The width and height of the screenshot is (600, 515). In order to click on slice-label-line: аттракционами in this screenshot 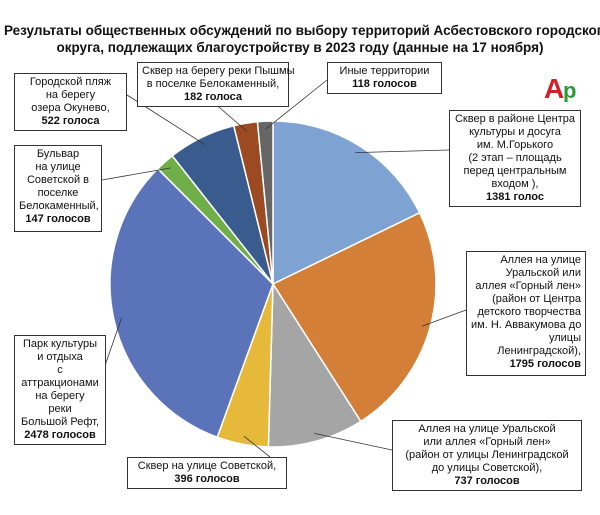, I will do `click(60, 383)`.